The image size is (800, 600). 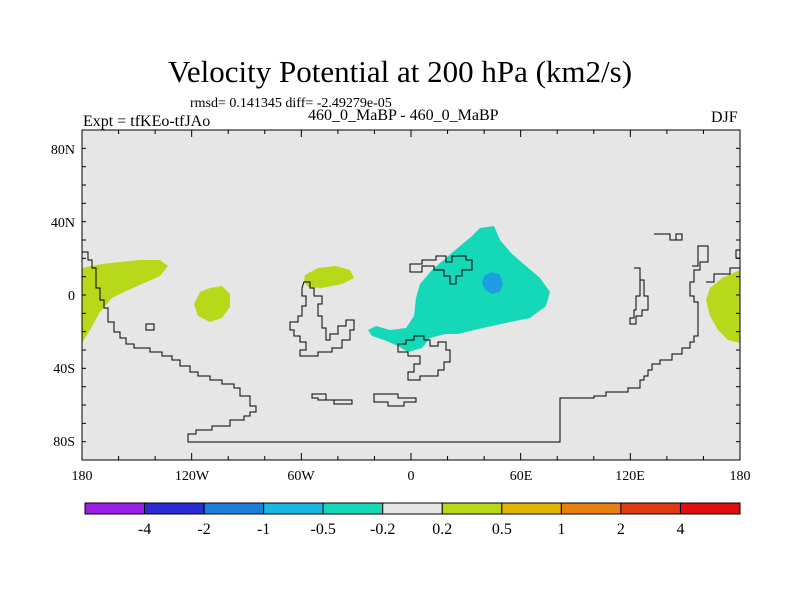 What do you see at coordinates (639, 296) in the screenshot?
I see `coastline-island-130e` at bounding box center [639, 296].